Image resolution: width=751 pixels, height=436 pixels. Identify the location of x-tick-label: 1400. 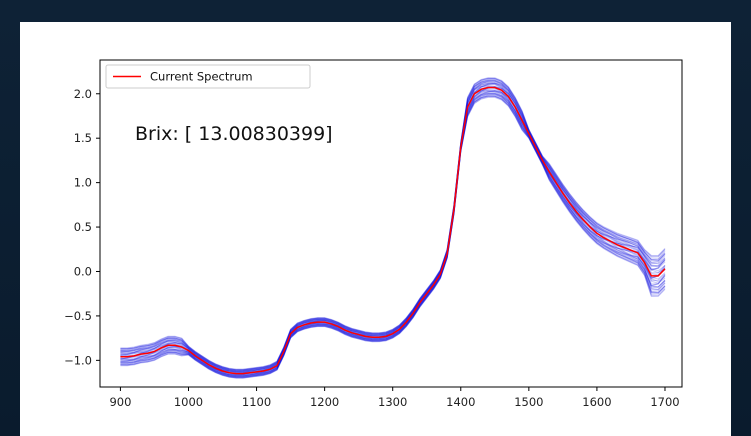
(460, 402).